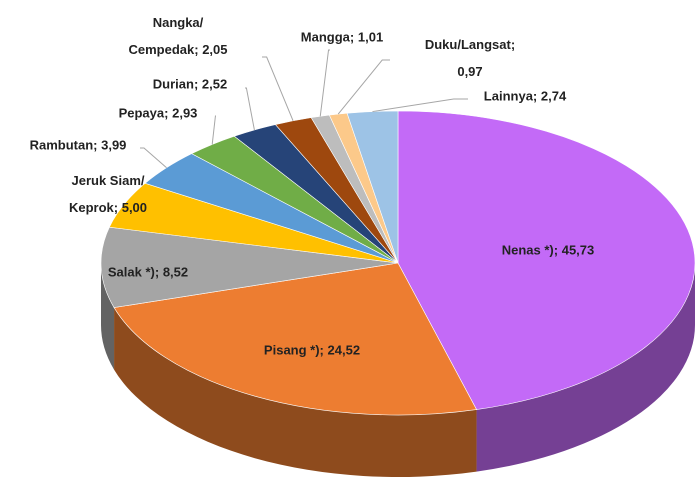 The height and width of the screenshot is (500, 697). Describe the element at coordinates (508, 96) in the screenshot. I see `label-name: Lainnya` at that location.